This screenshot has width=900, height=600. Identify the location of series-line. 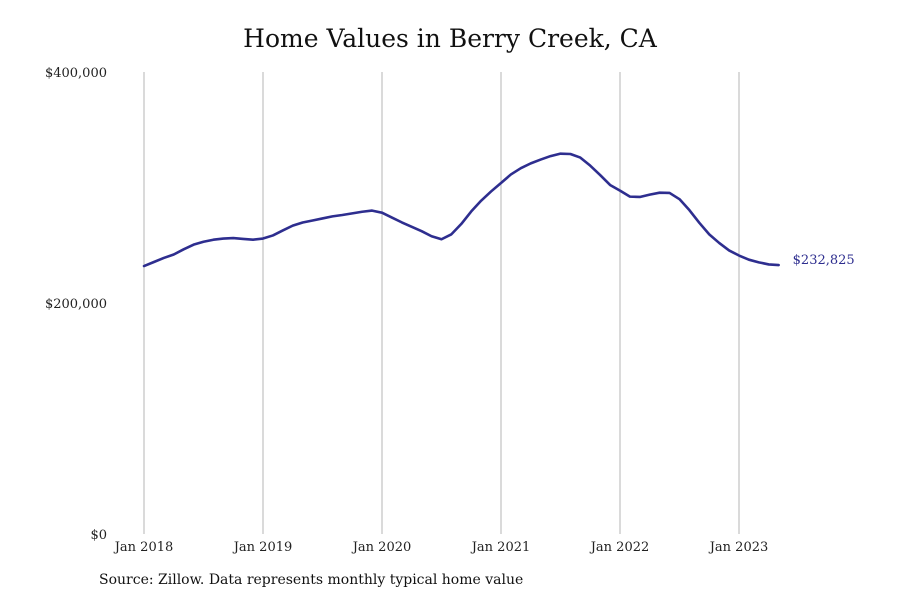
(461, 210).